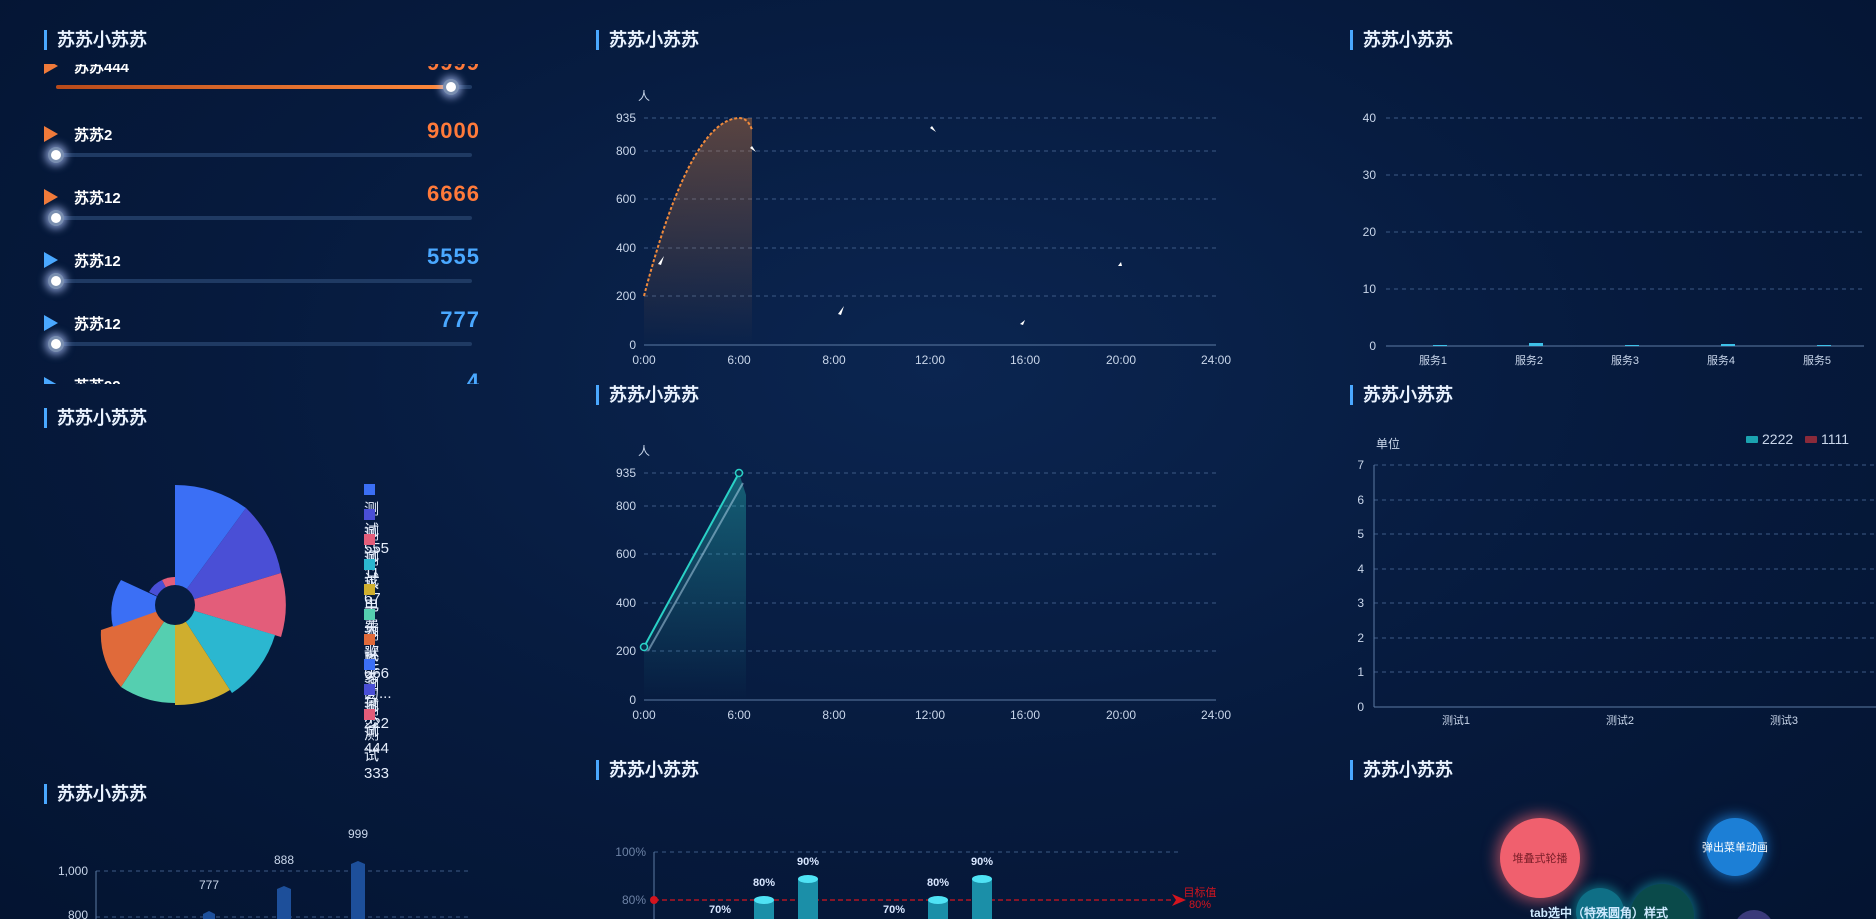  What do you see at coordinates (834, 360) in the screenshot?
I see `x-tick: 8:00` at bounding box center [834, 360].